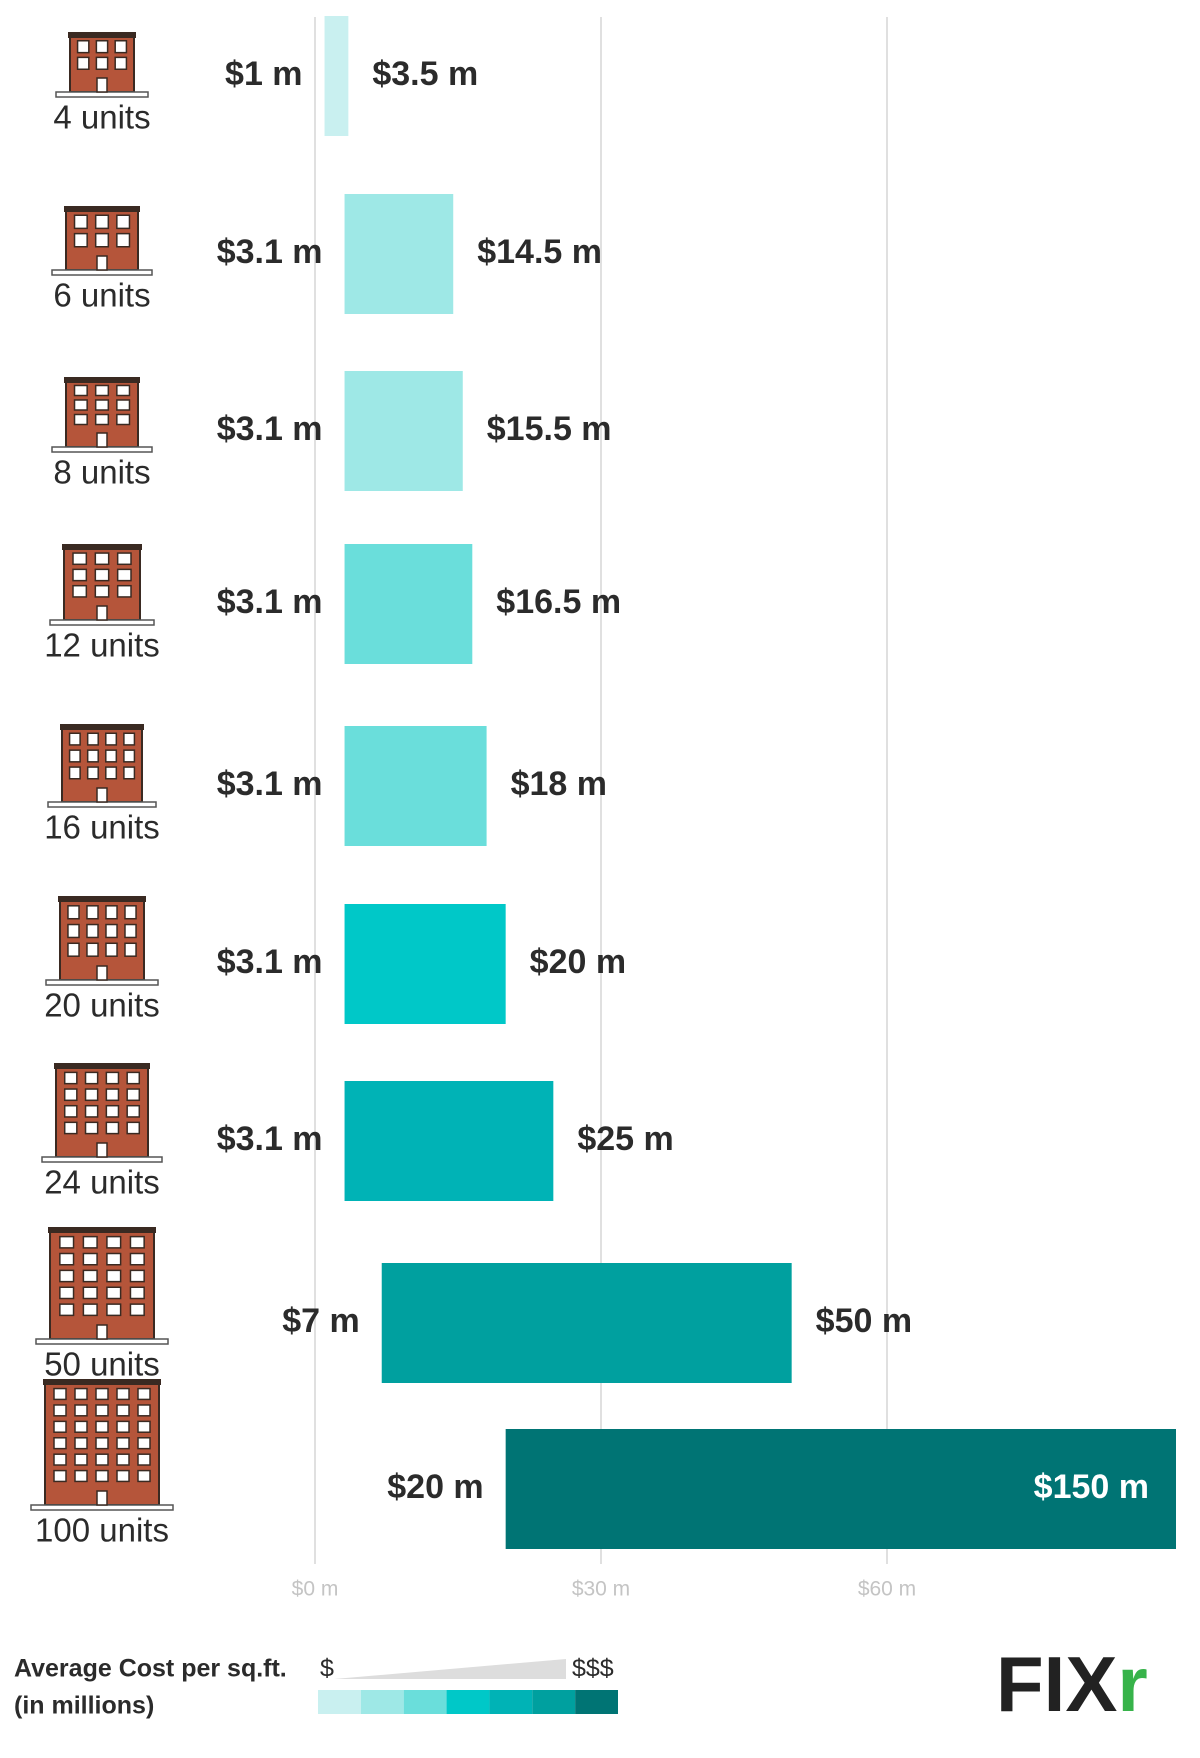  What do you see at coordinates (549, 429) in the screenshot?
I see `high-label: $15.5 m` at bounding box center [549, 429].